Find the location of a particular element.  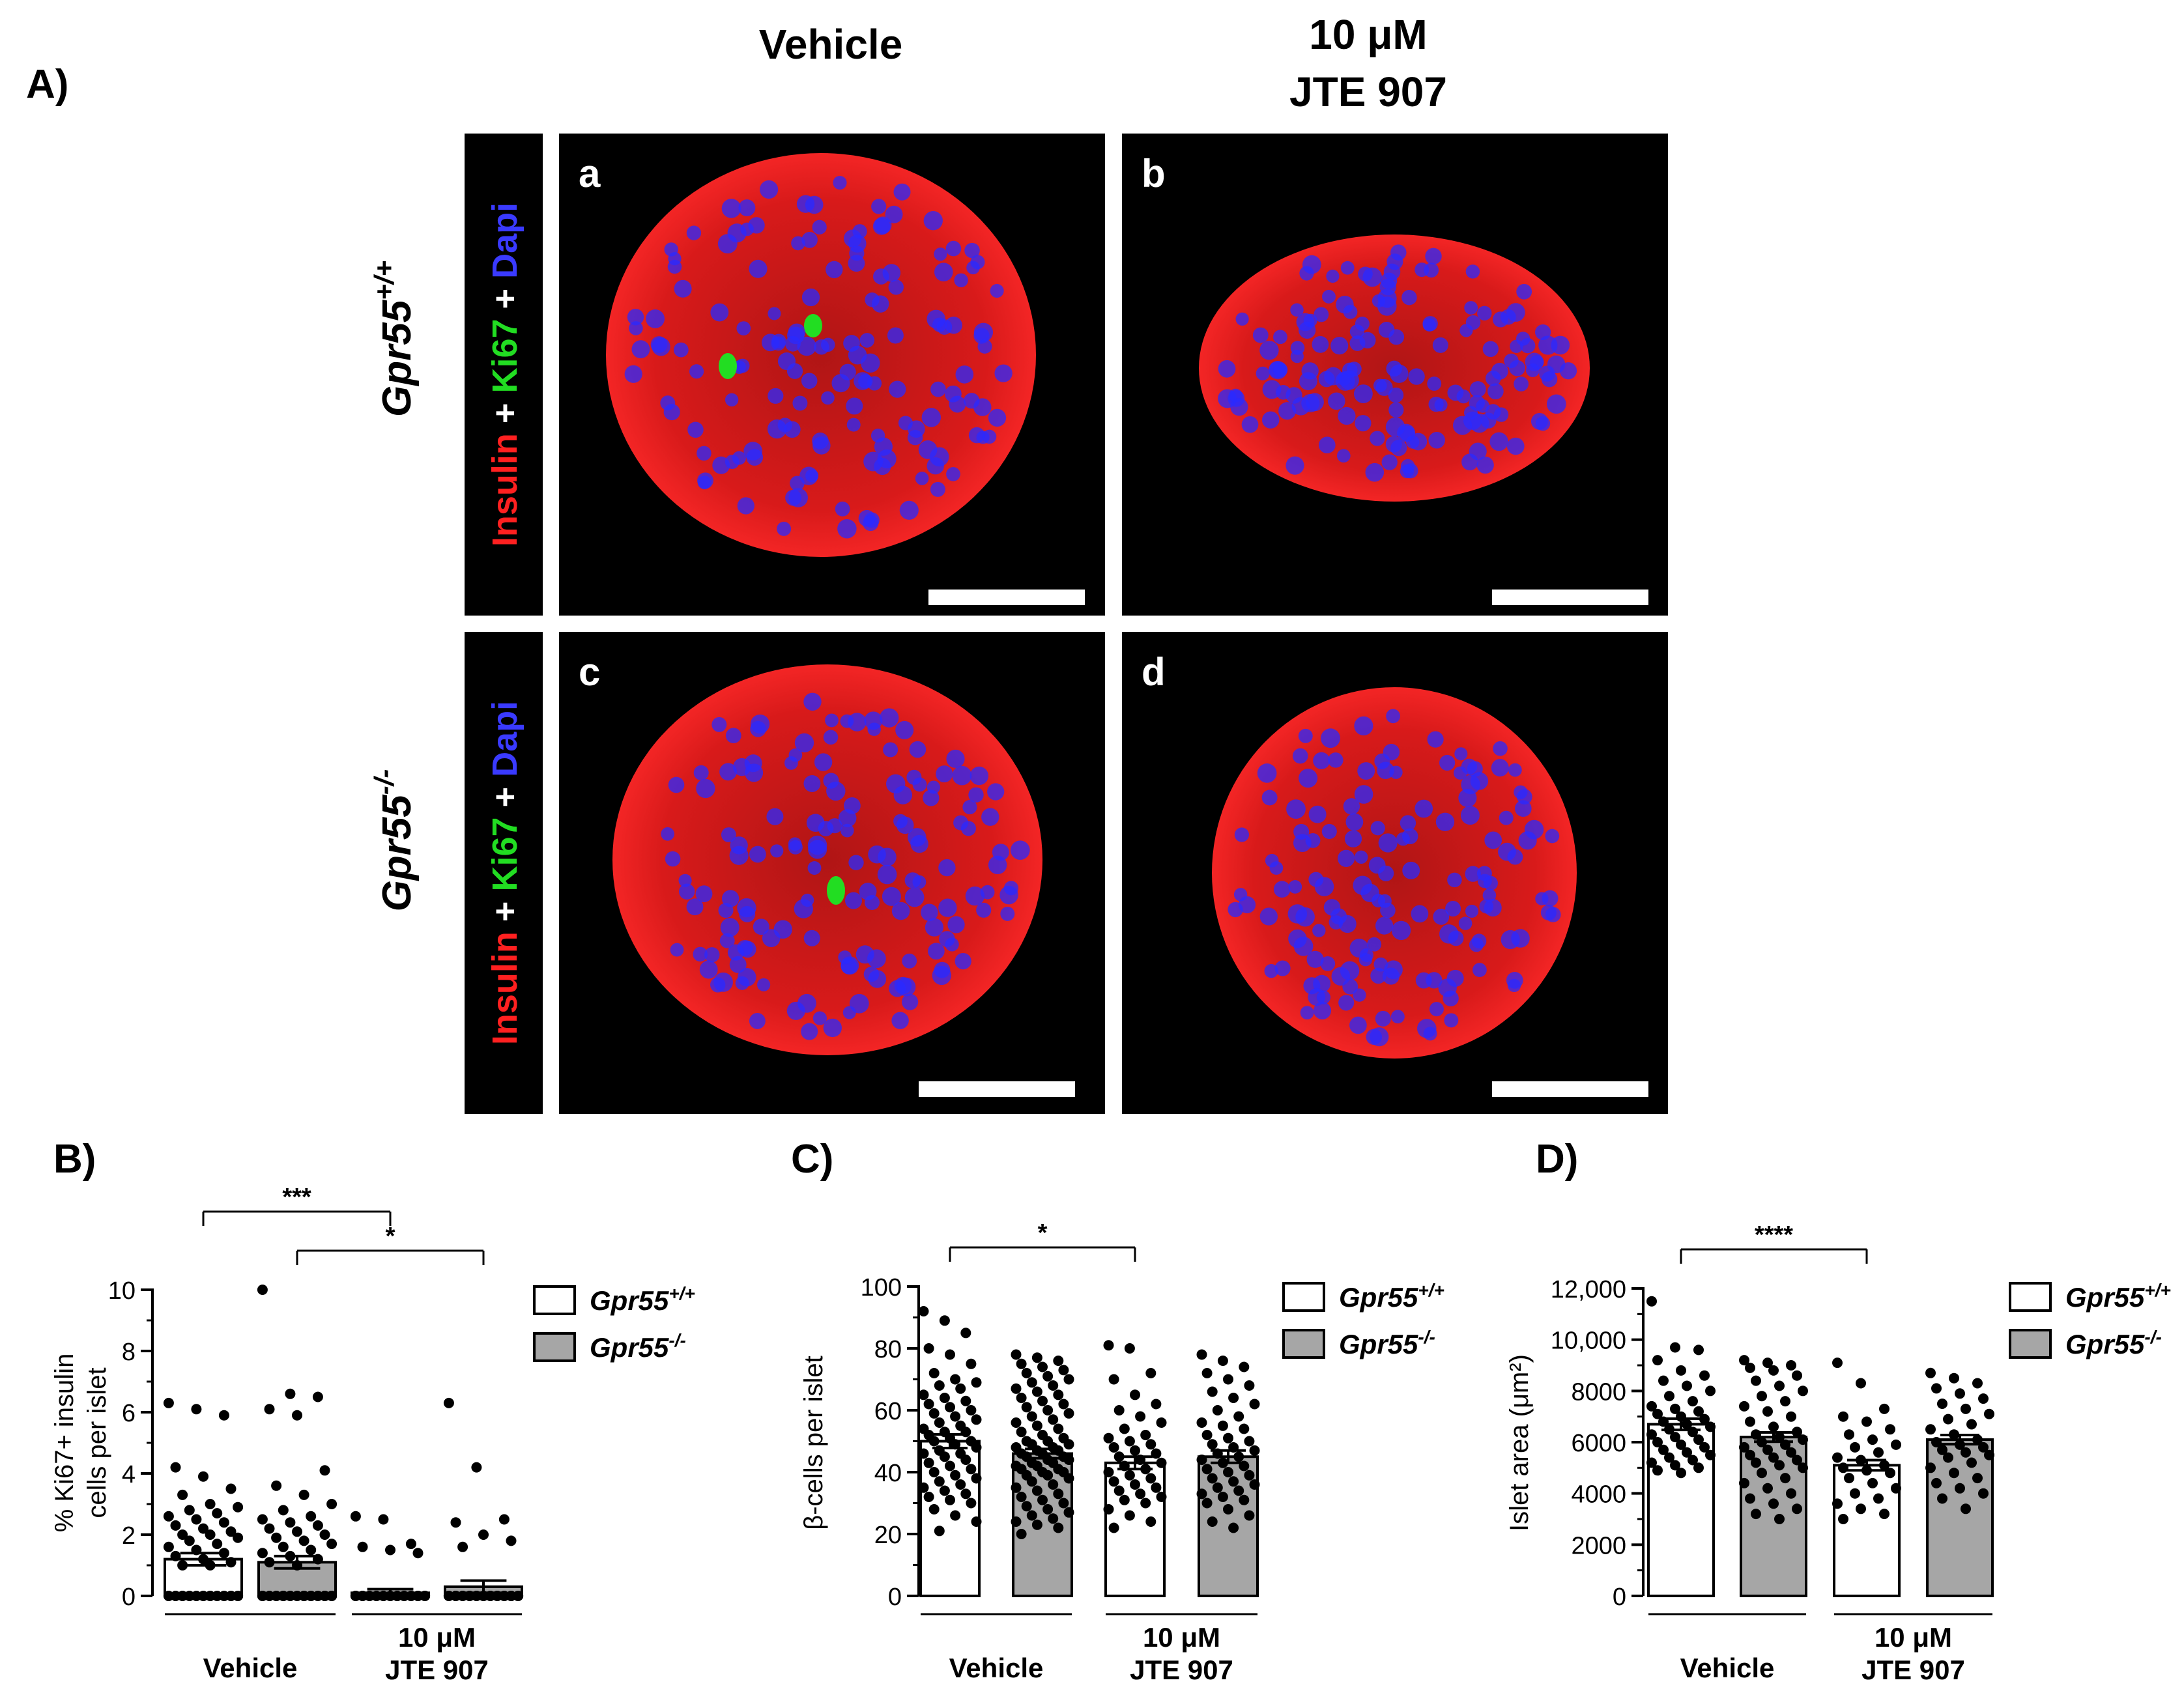

legend-label-ko: Gpr55-/- is located at coordinates (2113, 1343).